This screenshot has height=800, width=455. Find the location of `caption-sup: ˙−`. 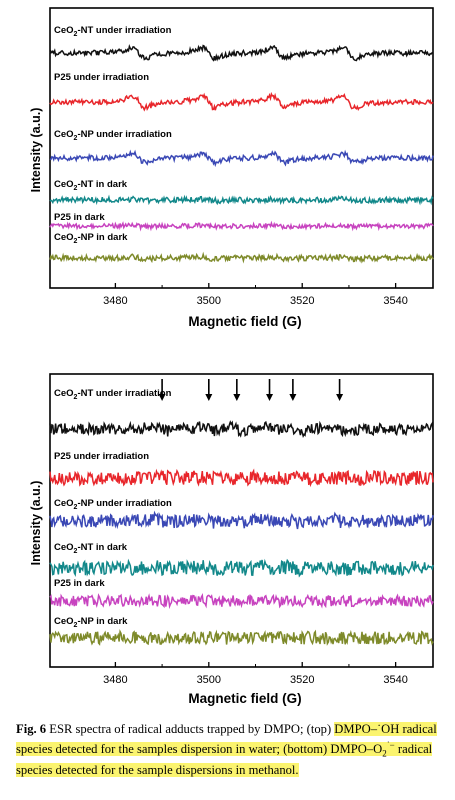

caption-sup: ˙− is located at coordinates (390, 745).